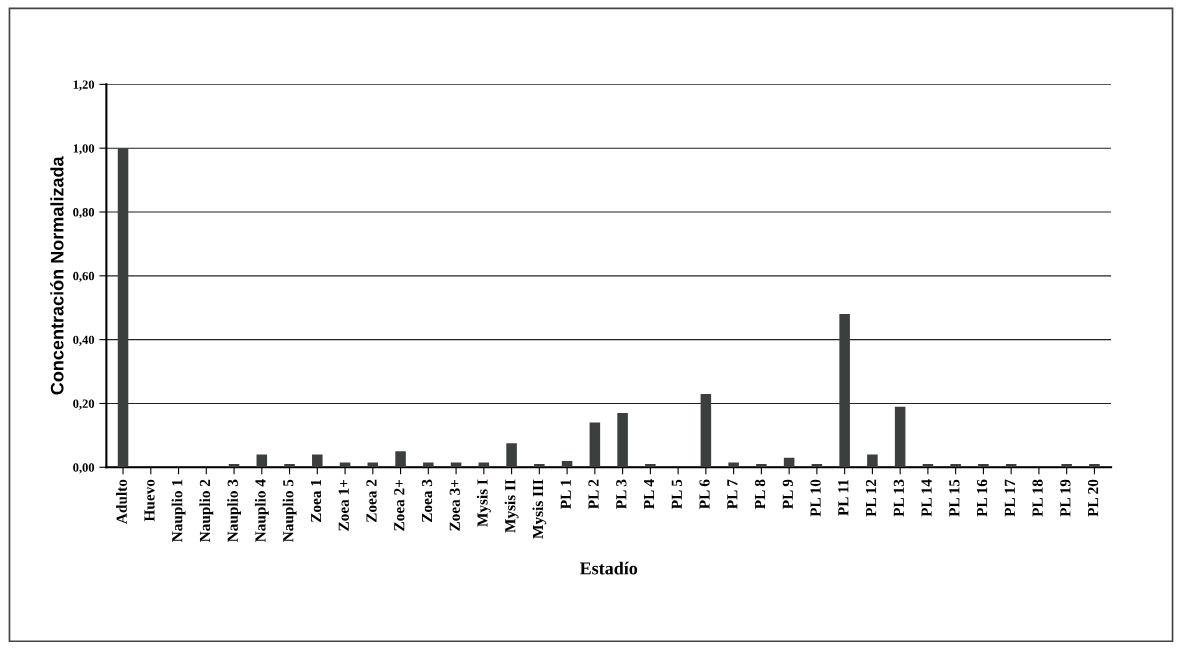 The image size is (1182, 649). What do you see at coordinates (149, 500) in the screenshot?
I see `x-tick-label: Huevo` at bounding box center [149, 500].